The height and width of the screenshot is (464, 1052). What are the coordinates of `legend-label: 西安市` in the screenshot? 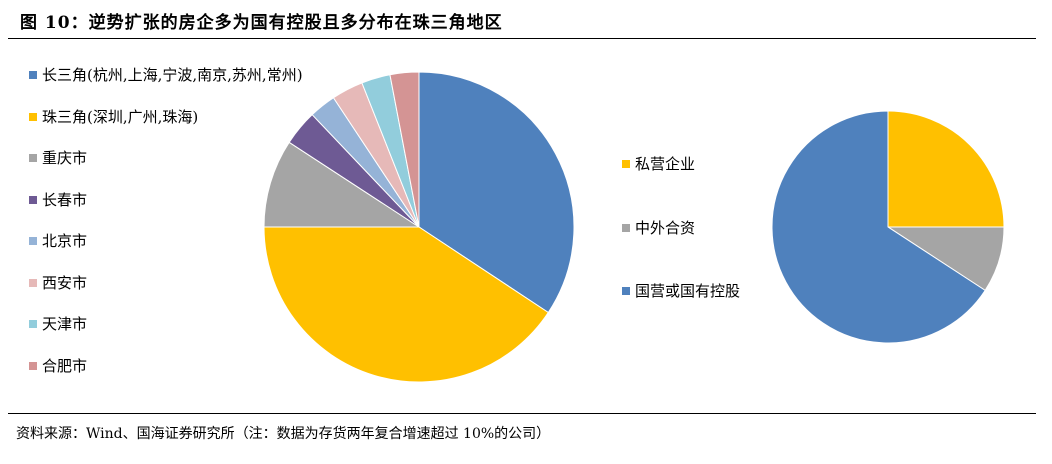 It's located at (65, 283).